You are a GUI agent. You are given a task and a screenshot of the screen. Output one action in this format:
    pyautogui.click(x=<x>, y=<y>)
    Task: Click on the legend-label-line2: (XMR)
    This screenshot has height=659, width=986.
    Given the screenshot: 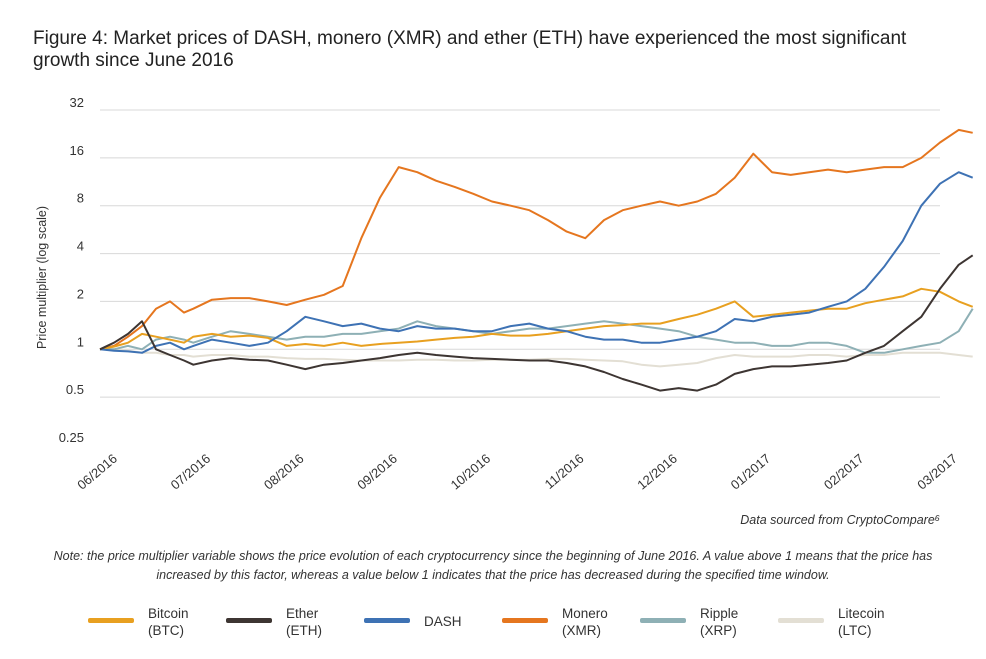 What is the action you would take?
    pyautogui.click(x=581, y=630)
    